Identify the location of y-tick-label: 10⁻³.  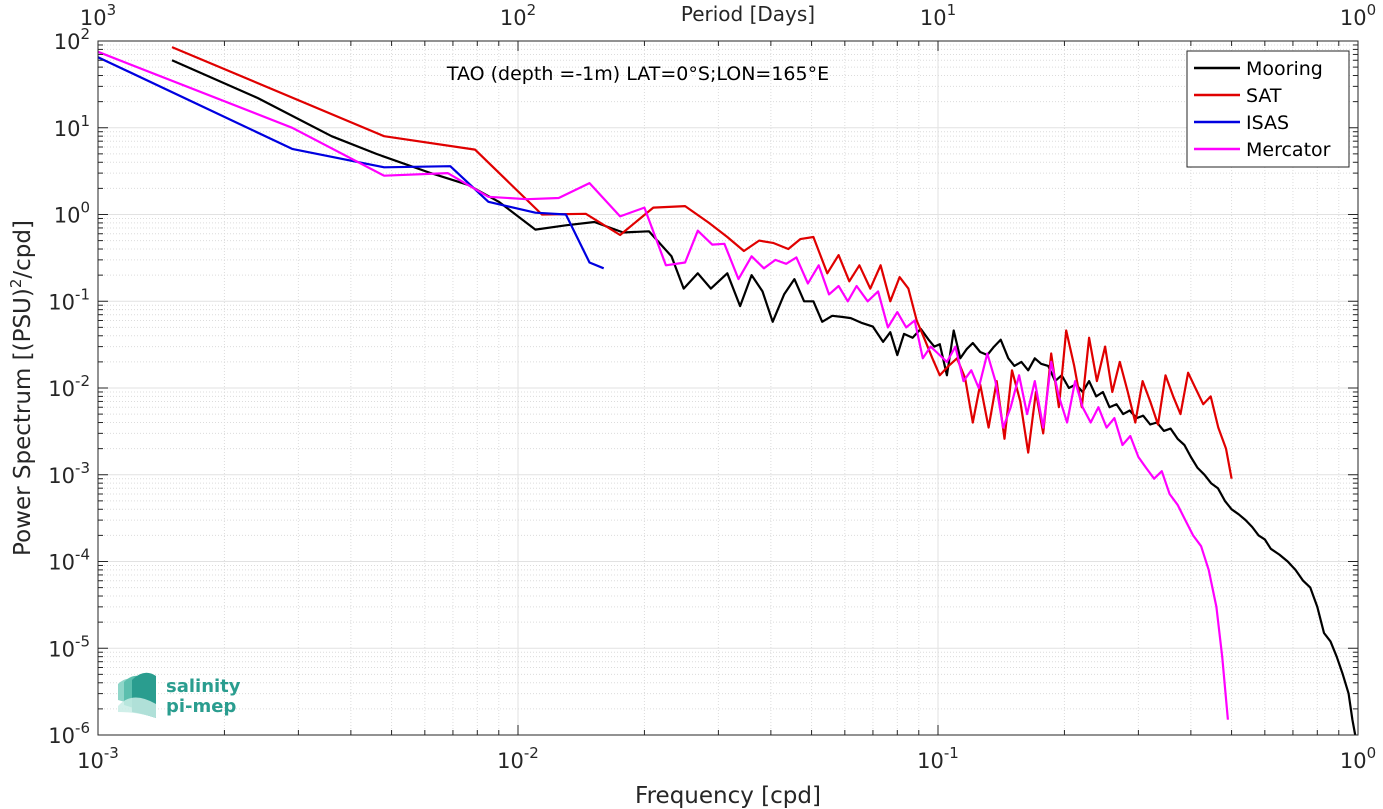
(69, 473).